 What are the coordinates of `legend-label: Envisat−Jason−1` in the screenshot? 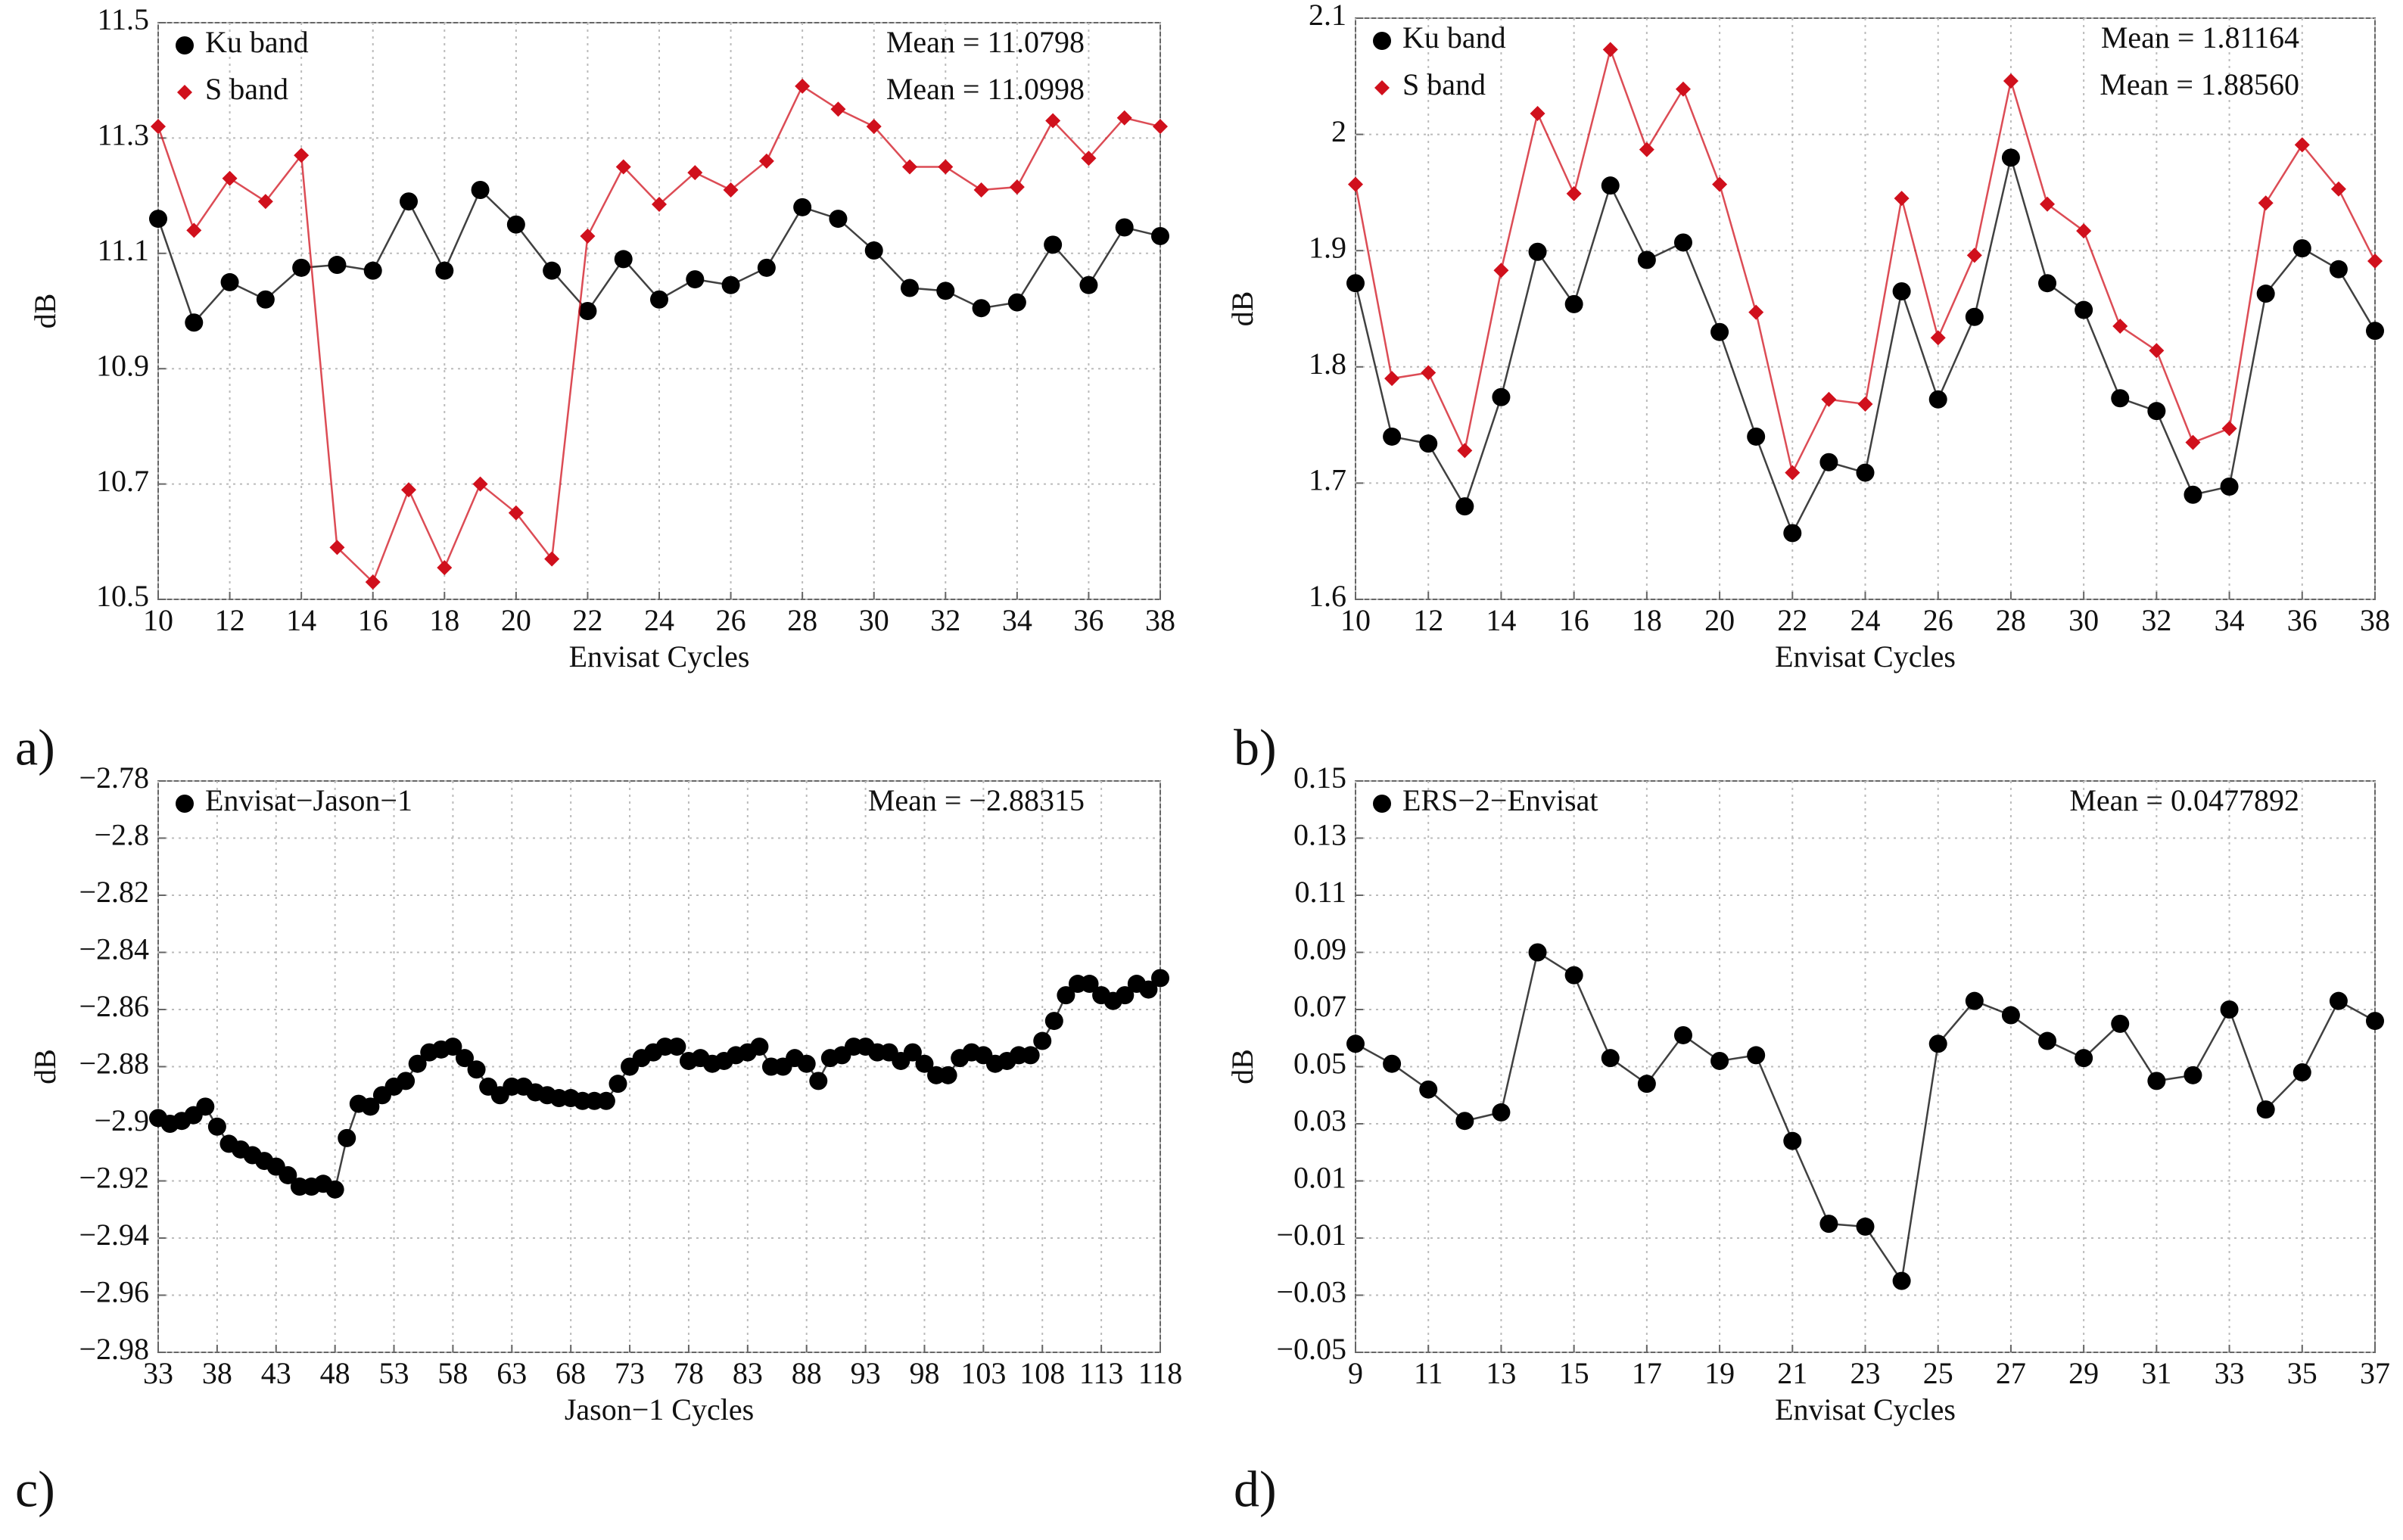 It's located at (309, 800).